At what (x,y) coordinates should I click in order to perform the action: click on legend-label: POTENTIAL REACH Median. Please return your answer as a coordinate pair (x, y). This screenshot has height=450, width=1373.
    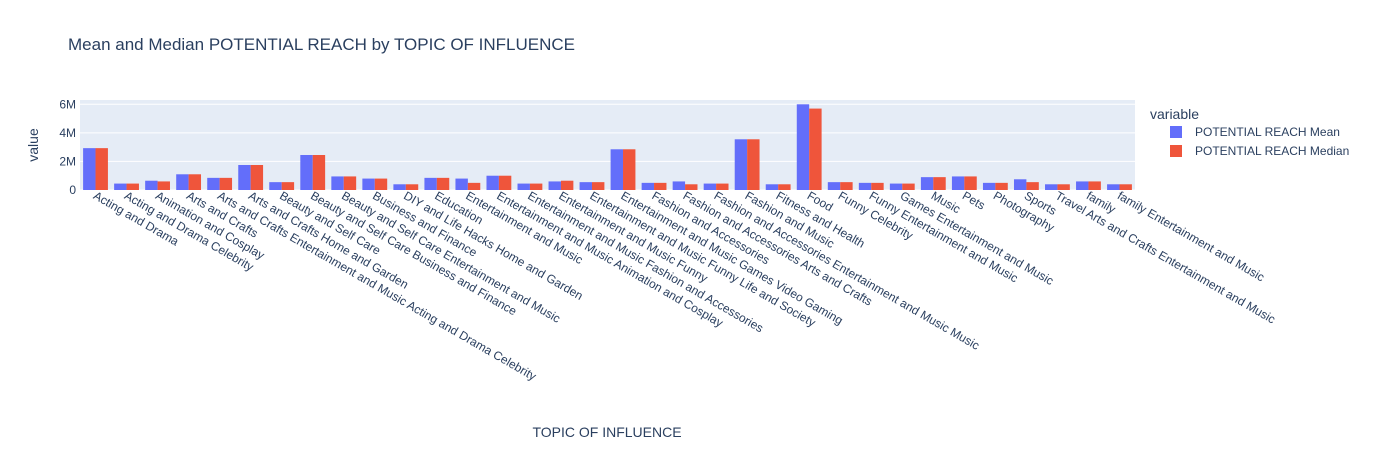
    Looking at the image, I should click on (1272, 151).